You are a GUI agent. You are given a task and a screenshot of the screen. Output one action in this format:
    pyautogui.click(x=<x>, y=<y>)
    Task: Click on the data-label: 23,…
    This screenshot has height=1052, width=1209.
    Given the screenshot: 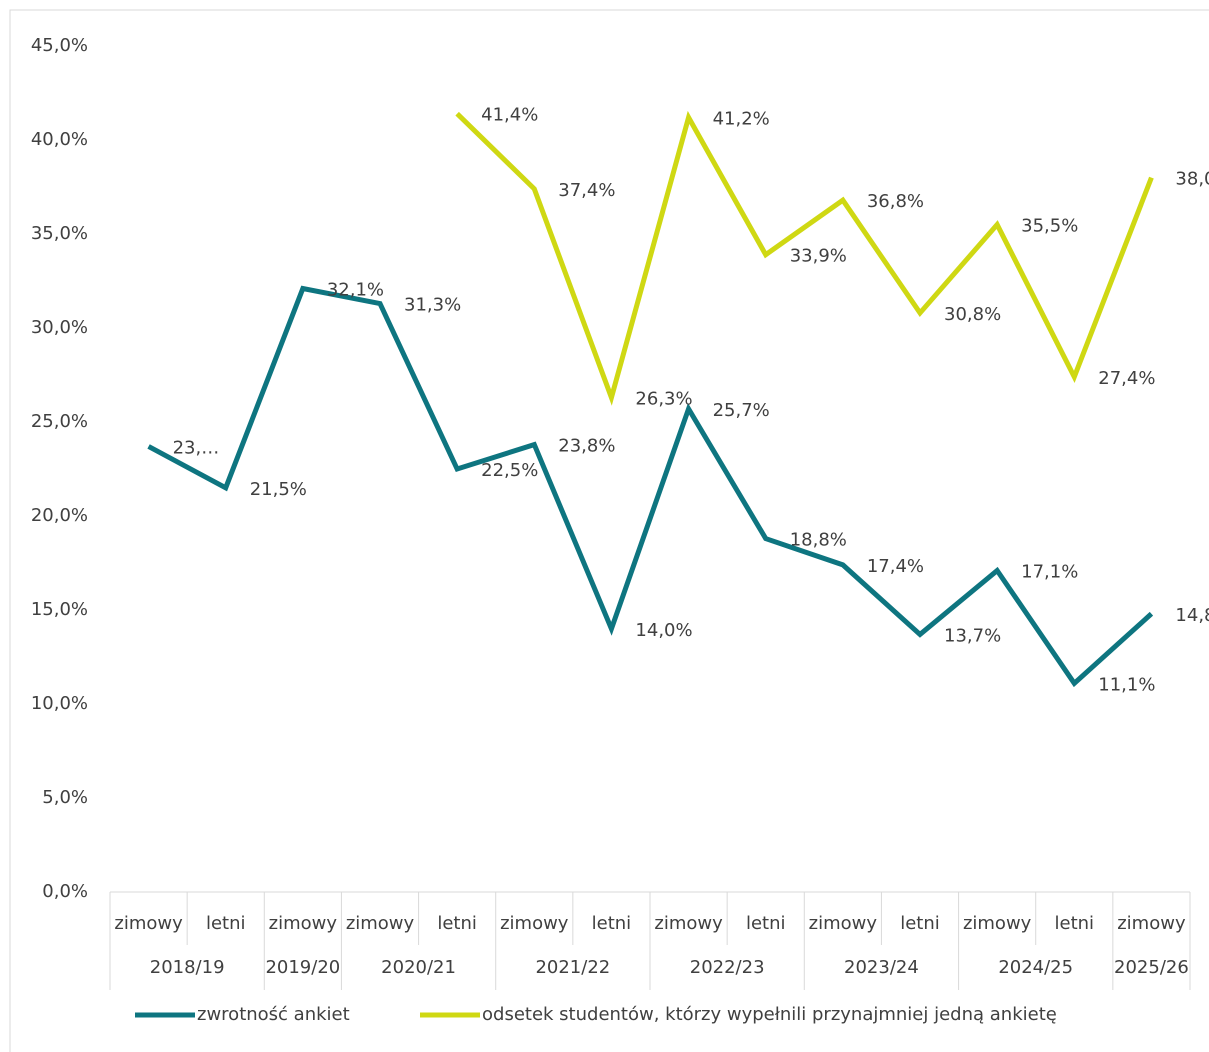 What is the action you would take?
    pyautogui.click(x=196, y=447)
    